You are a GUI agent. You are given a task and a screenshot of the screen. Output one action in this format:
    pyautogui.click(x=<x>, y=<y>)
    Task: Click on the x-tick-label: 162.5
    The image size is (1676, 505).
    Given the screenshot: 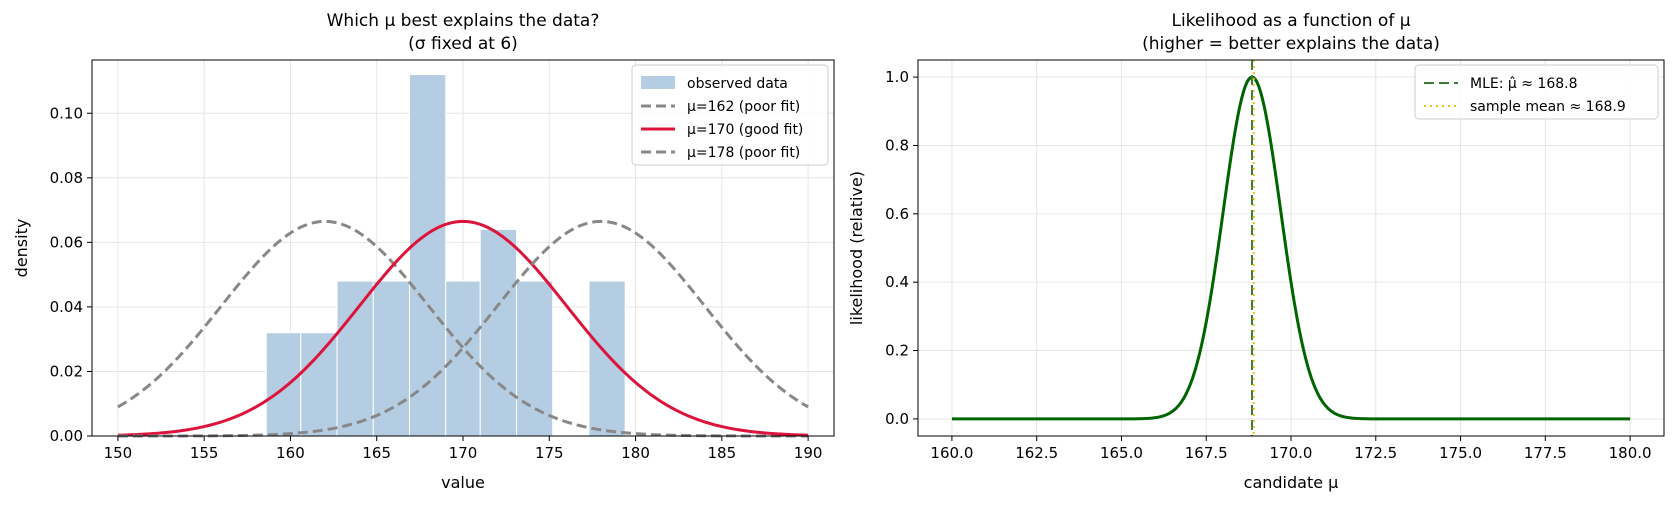 What is the action you would take?
    pyautogui.click(x=1036, y=453)
    